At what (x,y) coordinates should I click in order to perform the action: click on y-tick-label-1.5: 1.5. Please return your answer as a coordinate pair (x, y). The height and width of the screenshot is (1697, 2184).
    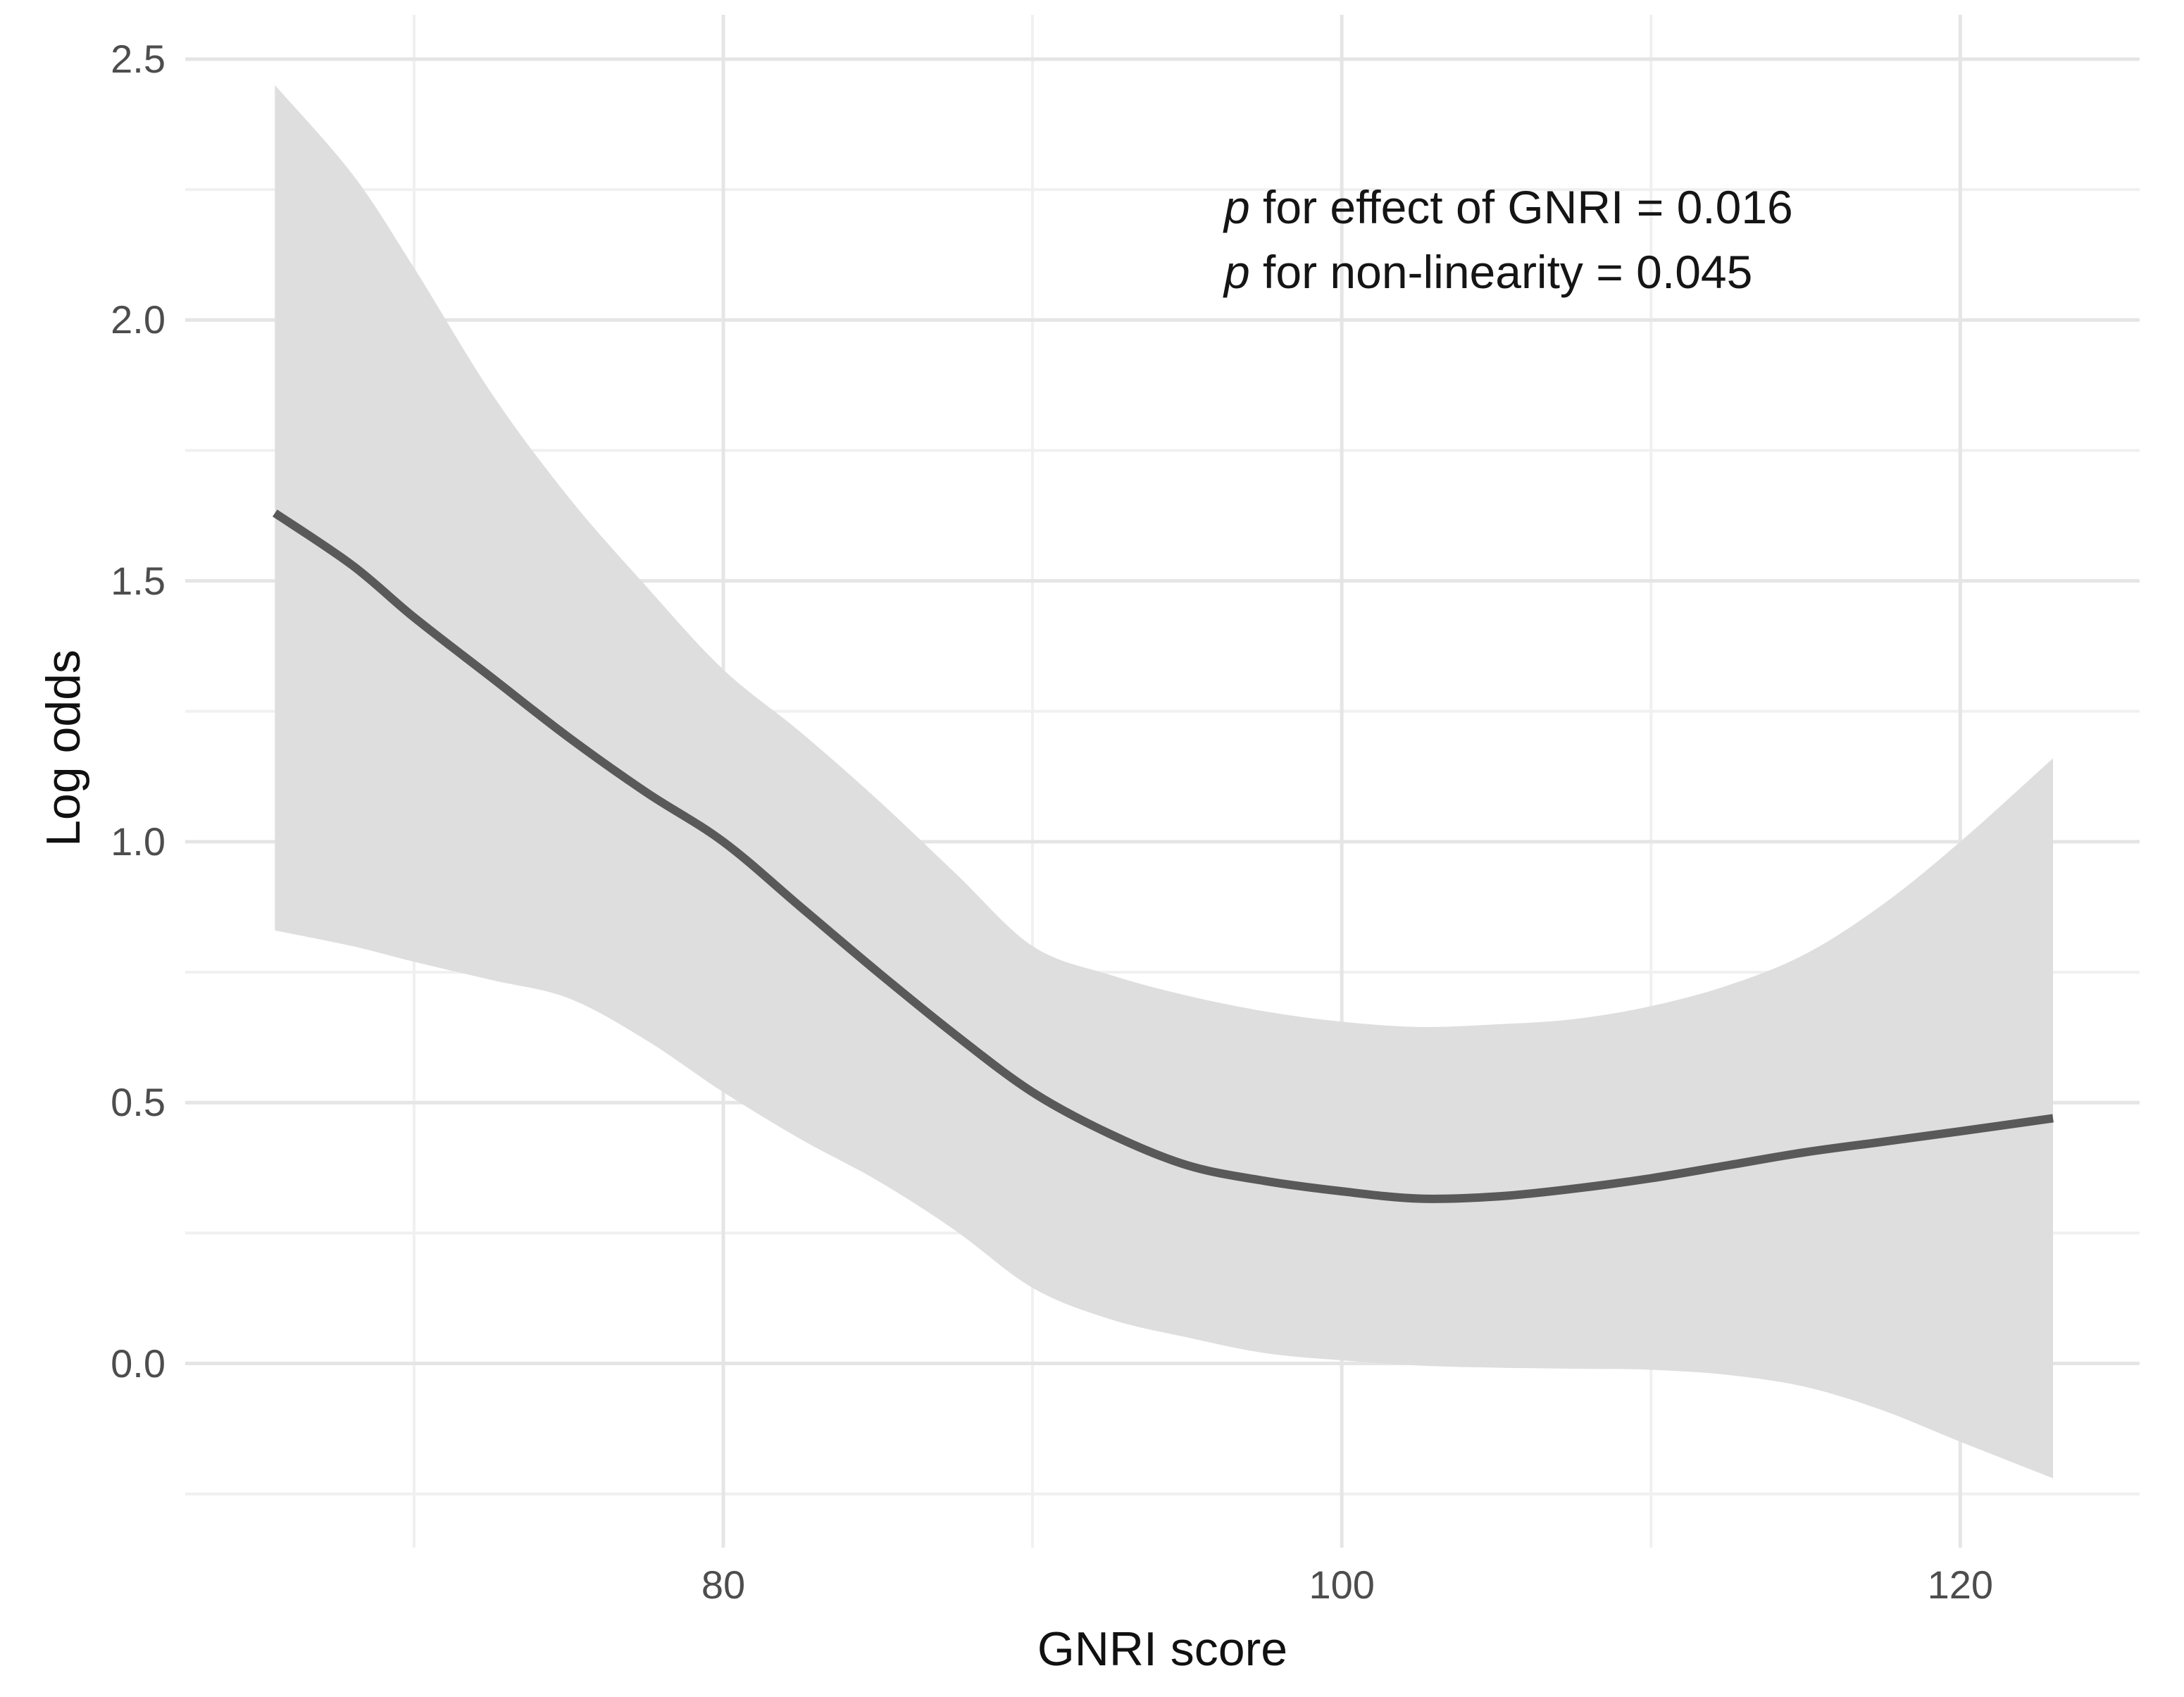
    Looking at the image, I should click on (138, 580).